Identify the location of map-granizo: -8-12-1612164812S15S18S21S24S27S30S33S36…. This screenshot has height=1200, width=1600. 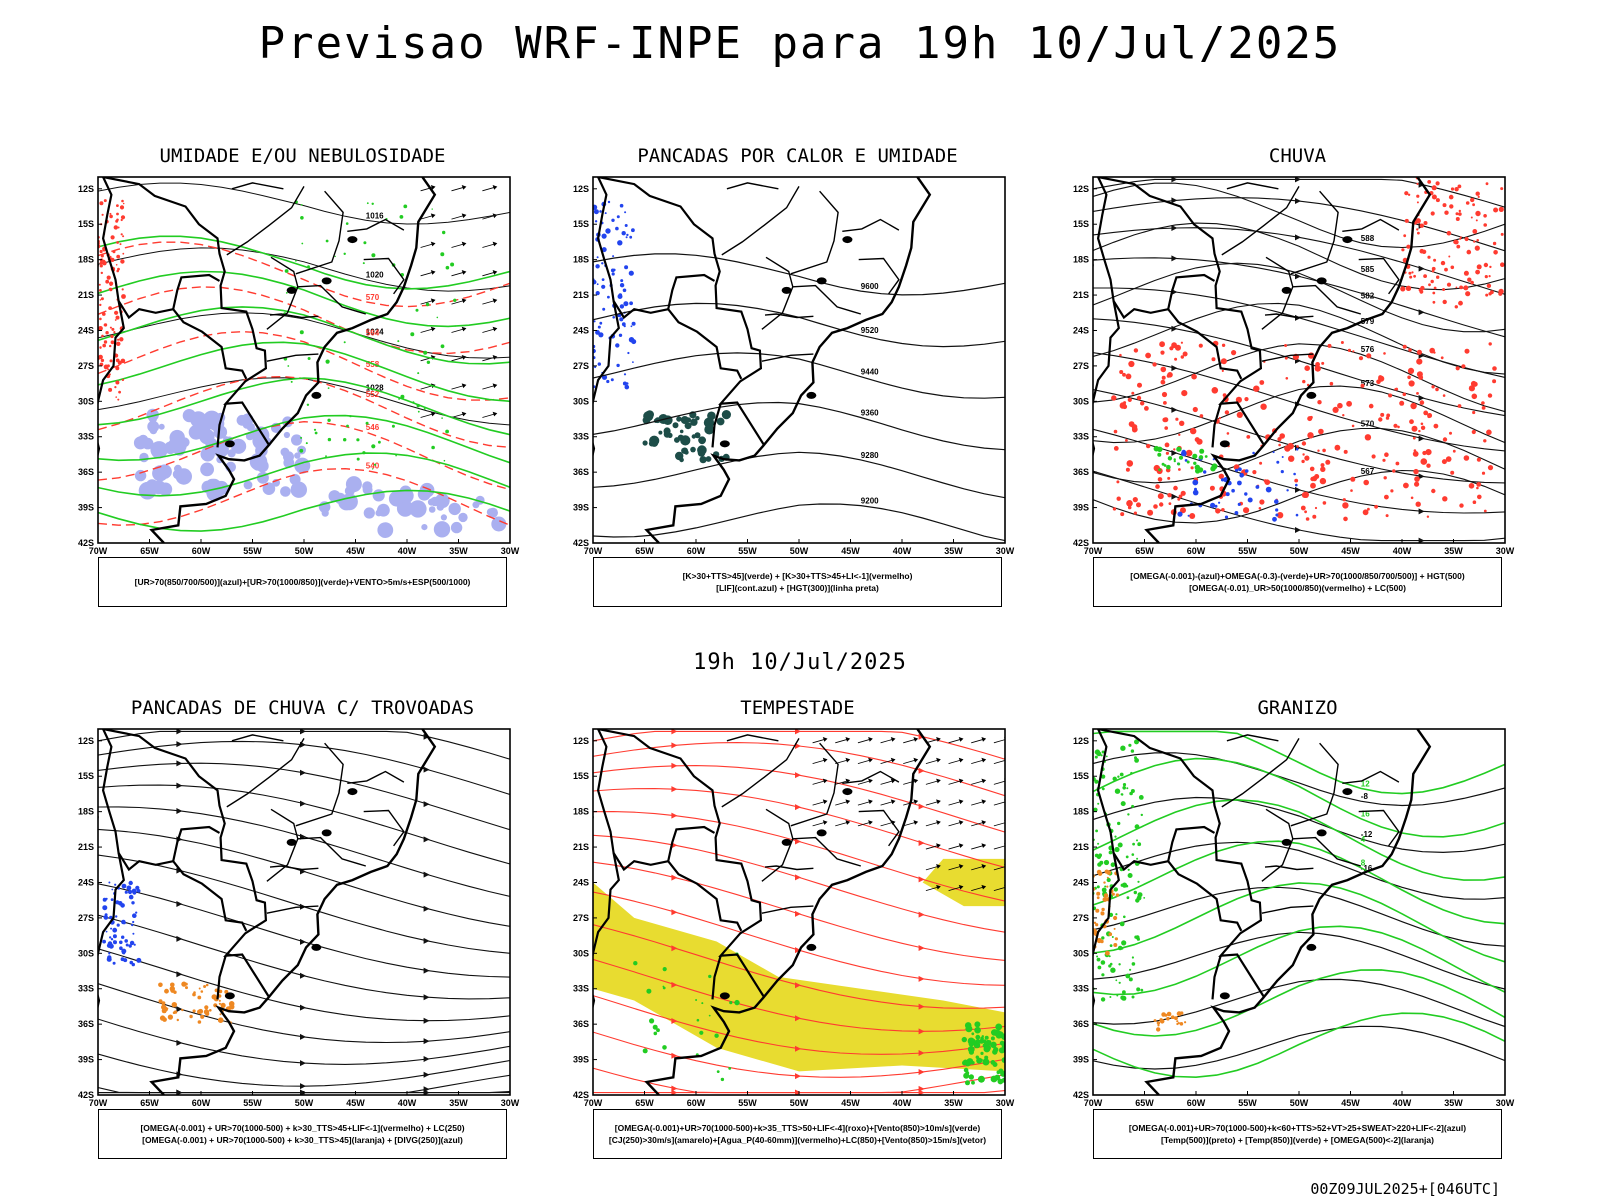
(1297, 917).